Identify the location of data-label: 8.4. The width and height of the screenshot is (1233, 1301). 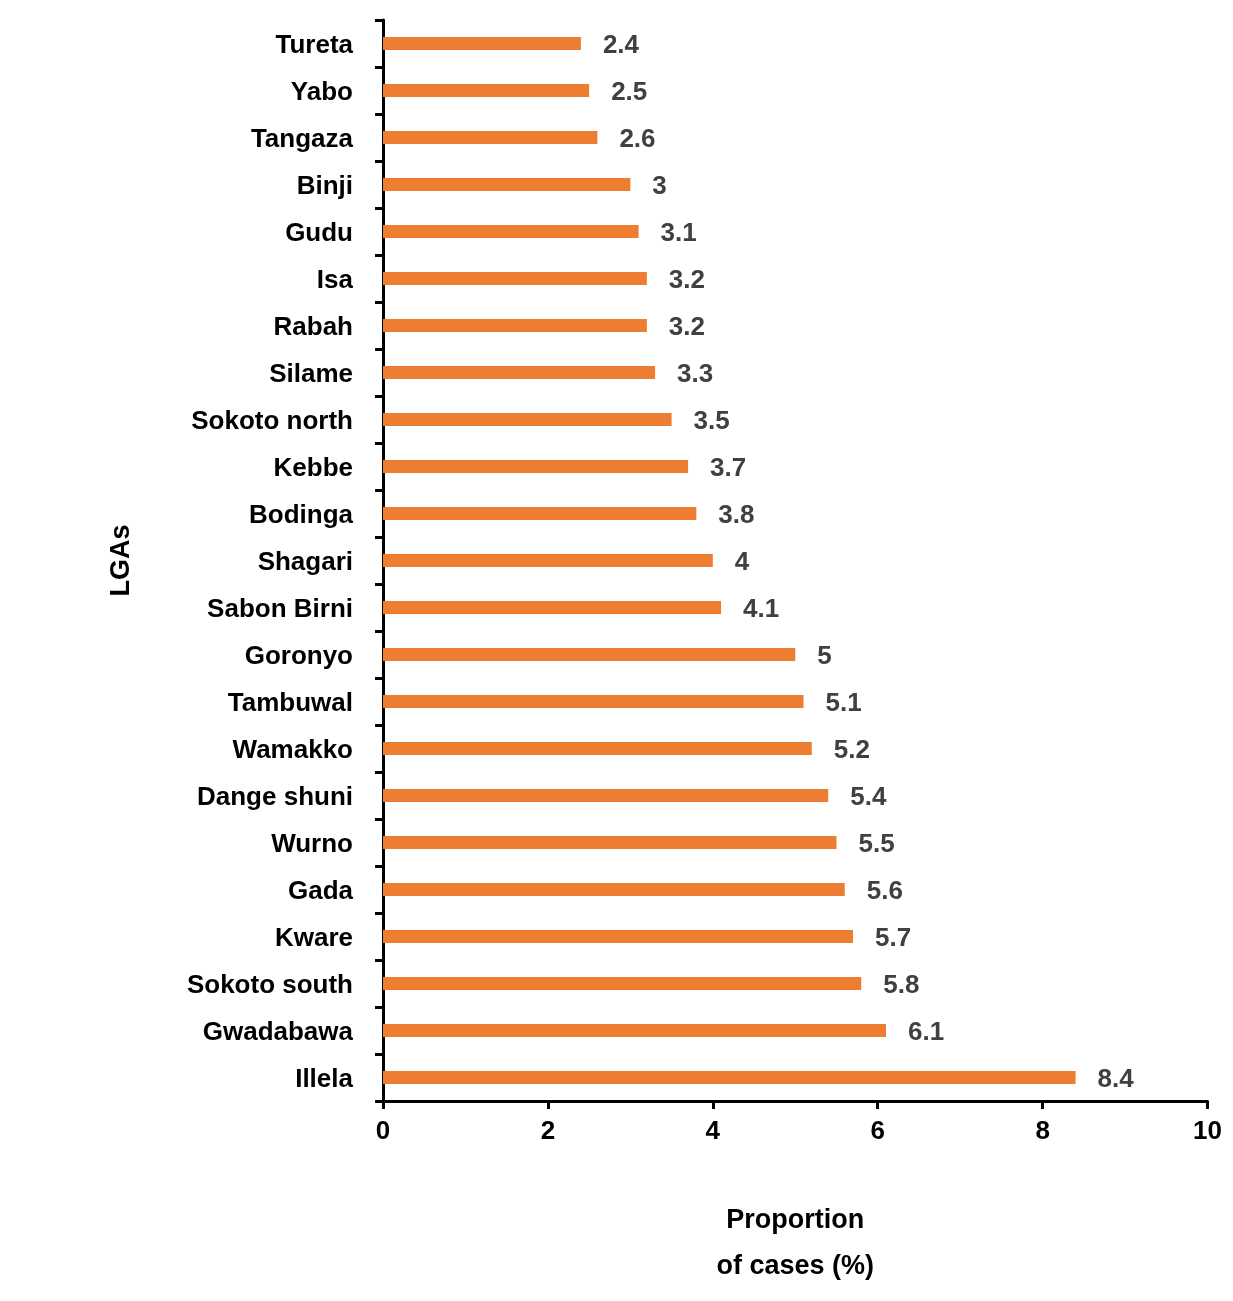
(1116, 1077).